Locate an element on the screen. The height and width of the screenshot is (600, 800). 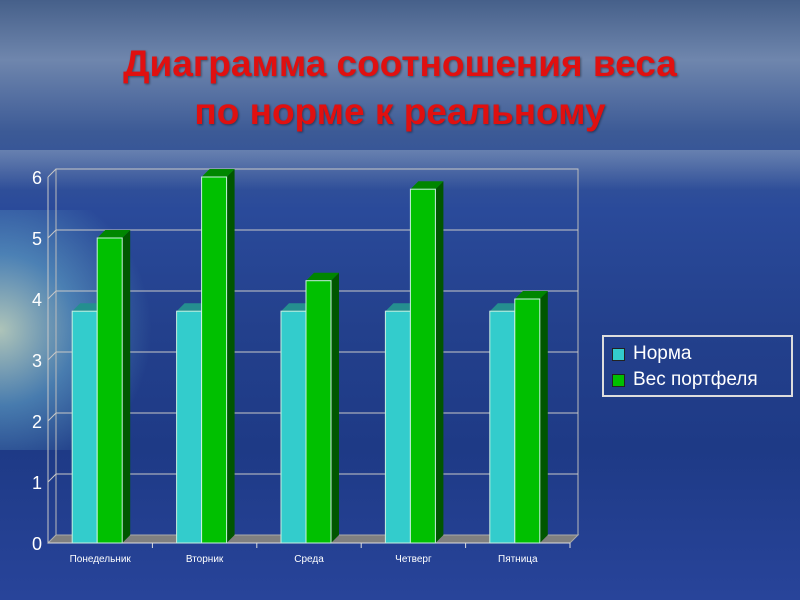
y-tick-label: 5 is located at coordinates (37, 239).